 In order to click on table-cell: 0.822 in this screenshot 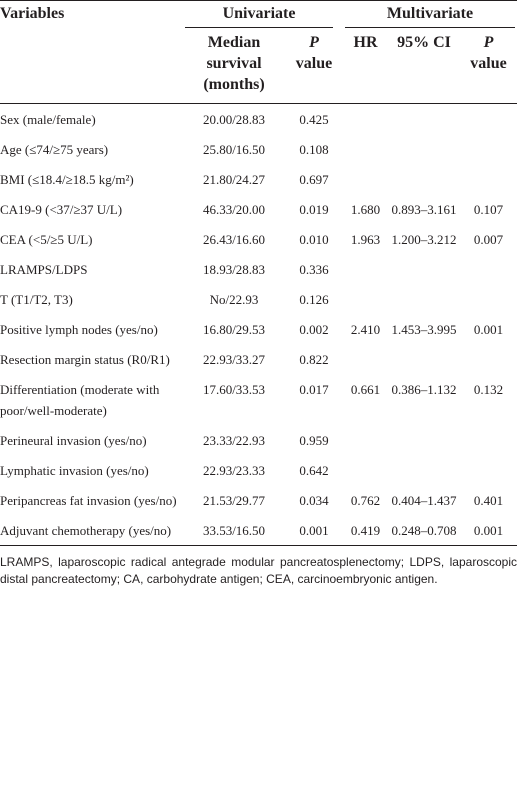, I will do `click(314, 359)`.